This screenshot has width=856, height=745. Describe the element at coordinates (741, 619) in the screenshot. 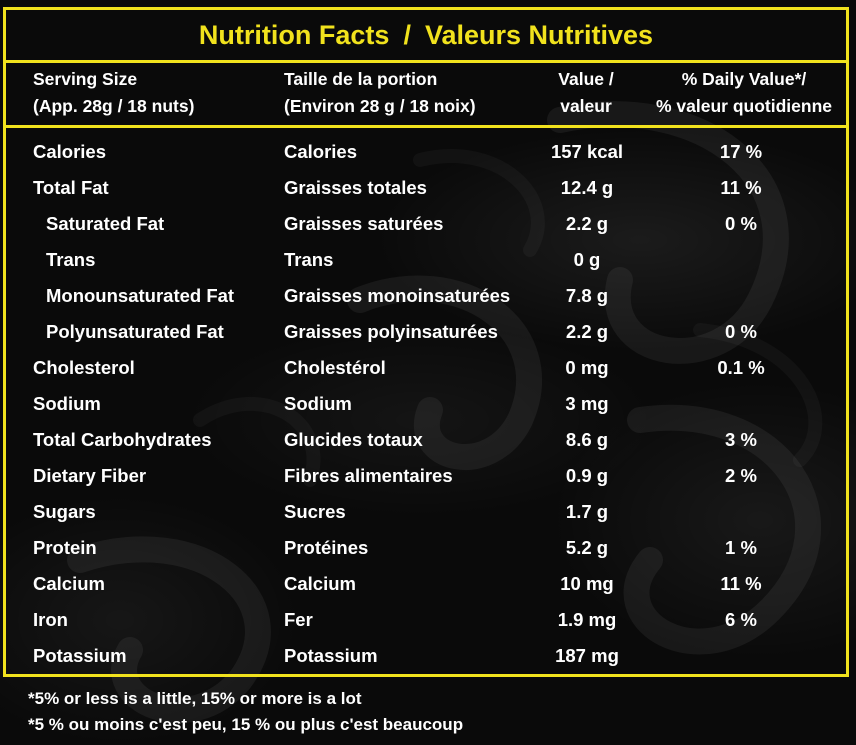

I see `nutrient-daily-value: 6 %` at that location.